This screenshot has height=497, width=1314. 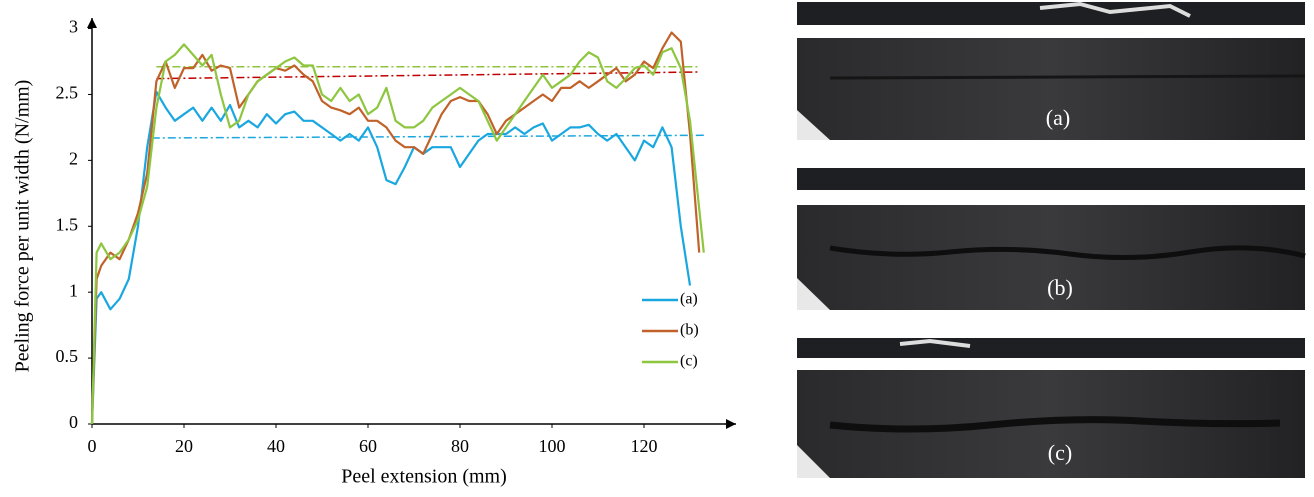 What do you see at coordinates (731, 424) in the screenshot?
I see `x-axis-arrow` at bounding box center [731, 424].